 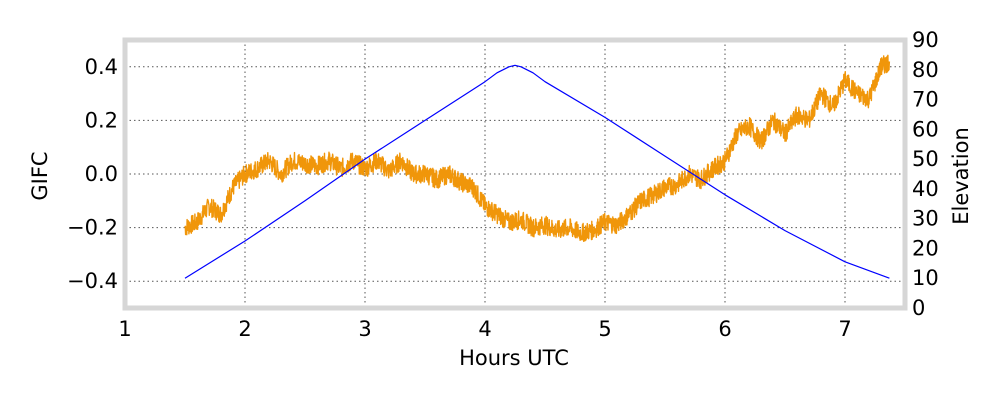 What do you see at coordinates (925, 159) in the screenshot?
I see `y2-tick-label: 50` at bounding box center [925, 159].